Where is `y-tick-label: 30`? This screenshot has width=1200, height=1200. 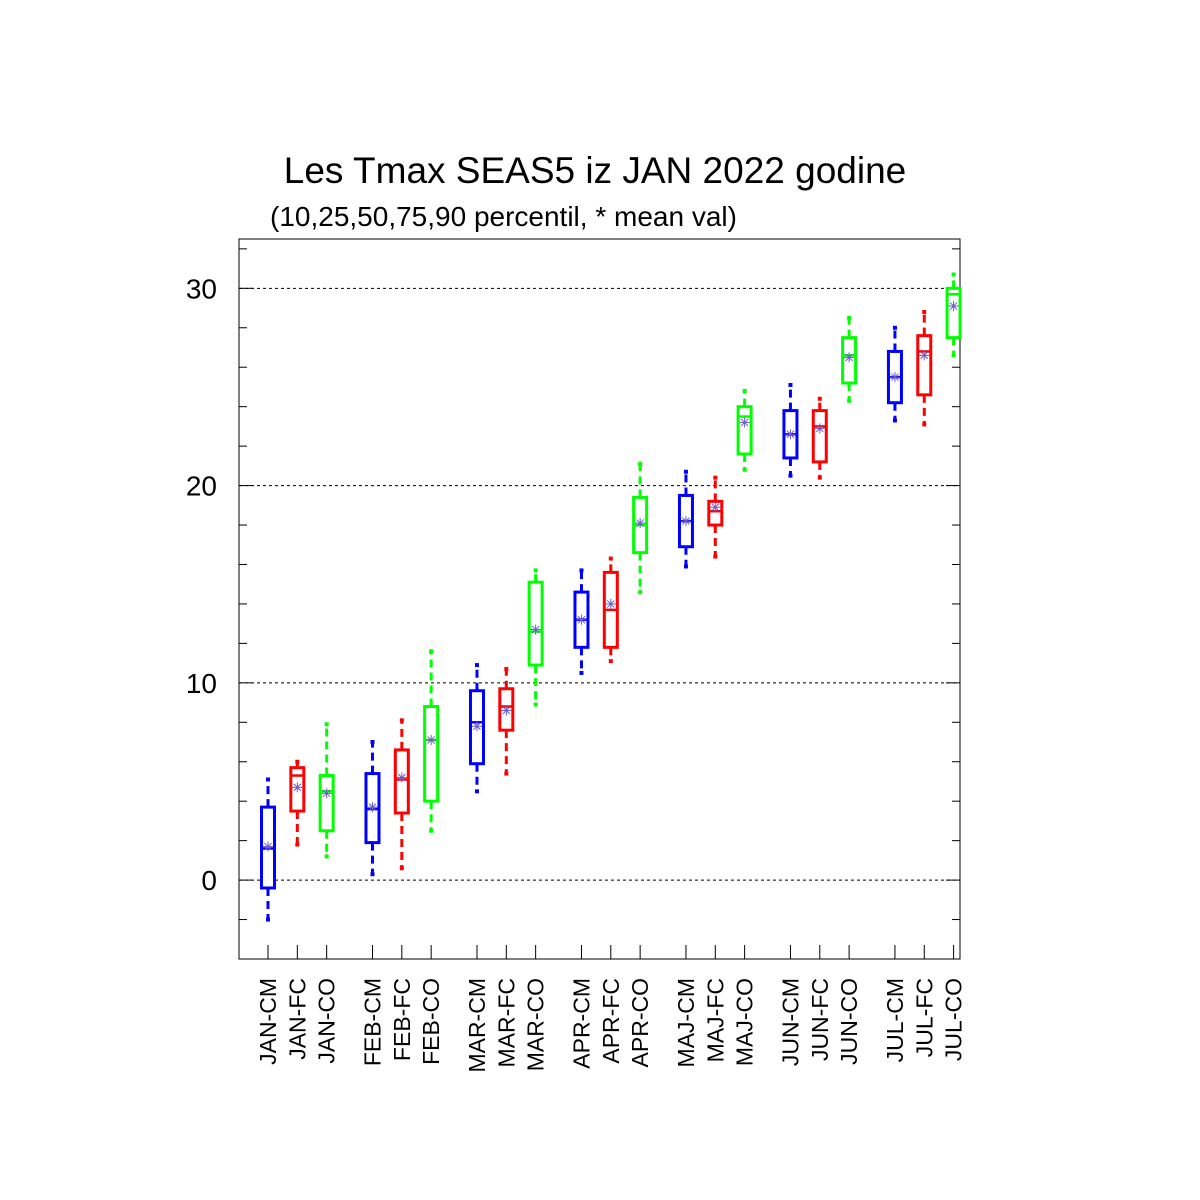
y-tick-label: 30 is located at coordinates (201, 288).